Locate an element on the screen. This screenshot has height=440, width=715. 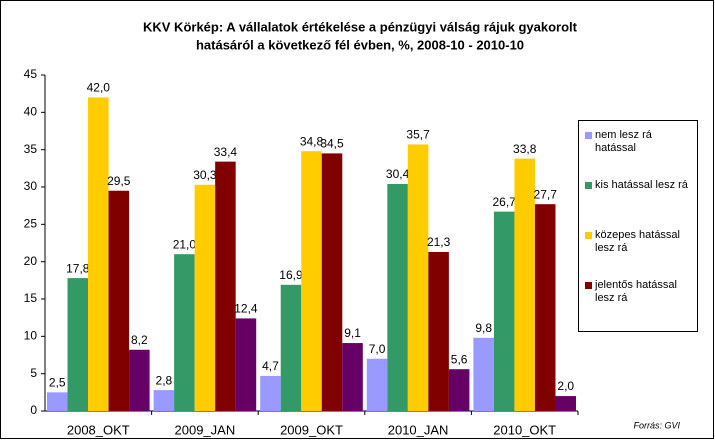
data-label: 2,0 is located at coordinates (565, 386).